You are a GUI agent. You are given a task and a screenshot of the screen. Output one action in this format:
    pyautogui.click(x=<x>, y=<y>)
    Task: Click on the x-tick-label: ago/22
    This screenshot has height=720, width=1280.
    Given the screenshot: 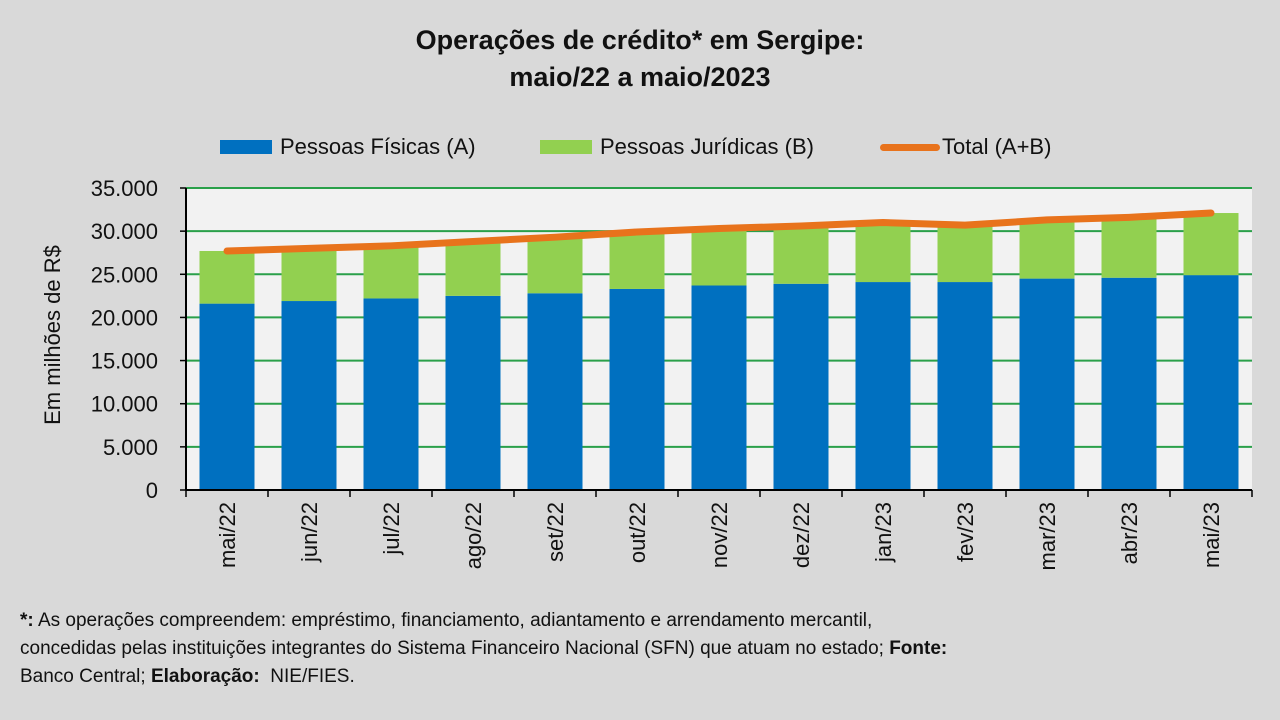 What is the action you would take?
    pyautogui.click(x=473, y=535)
    